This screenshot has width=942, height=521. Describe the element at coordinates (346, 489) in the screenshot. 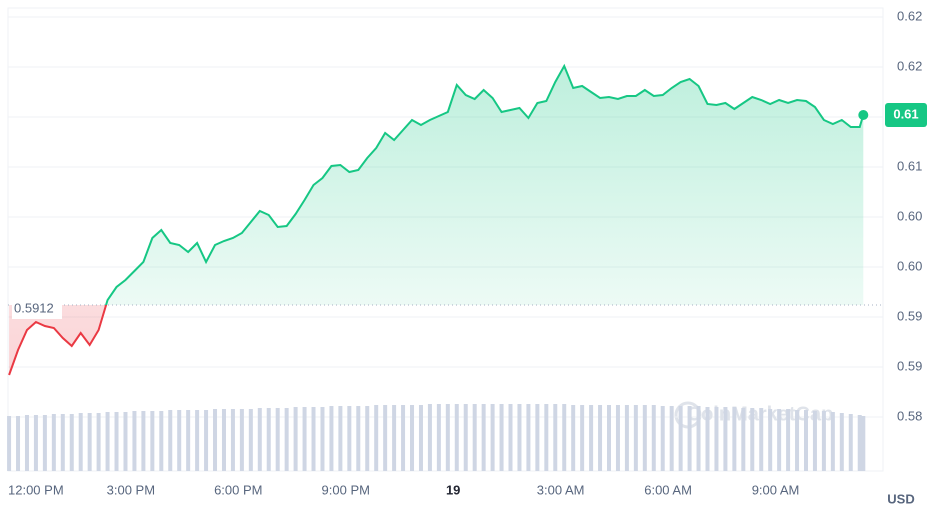

I see `x-tick-label: 9:00 PM` at that location.